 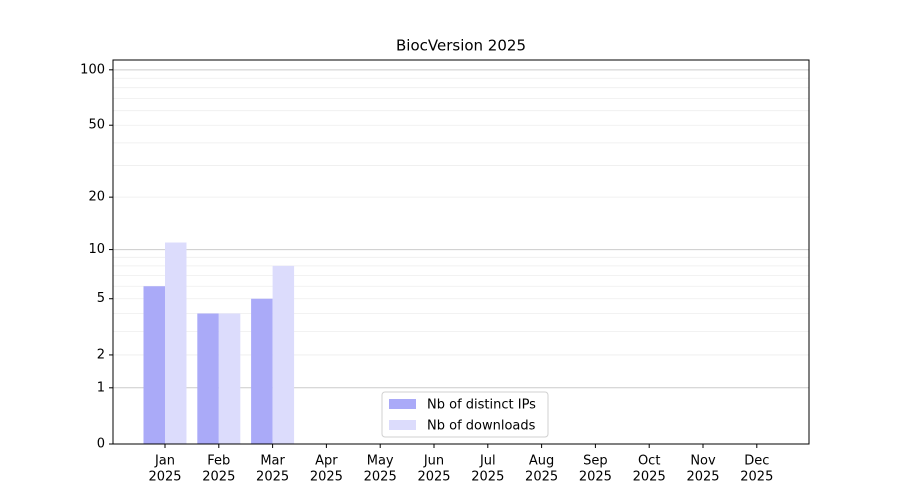 I want to click on x-tick-label: Sep, so click(x=595, y=461).